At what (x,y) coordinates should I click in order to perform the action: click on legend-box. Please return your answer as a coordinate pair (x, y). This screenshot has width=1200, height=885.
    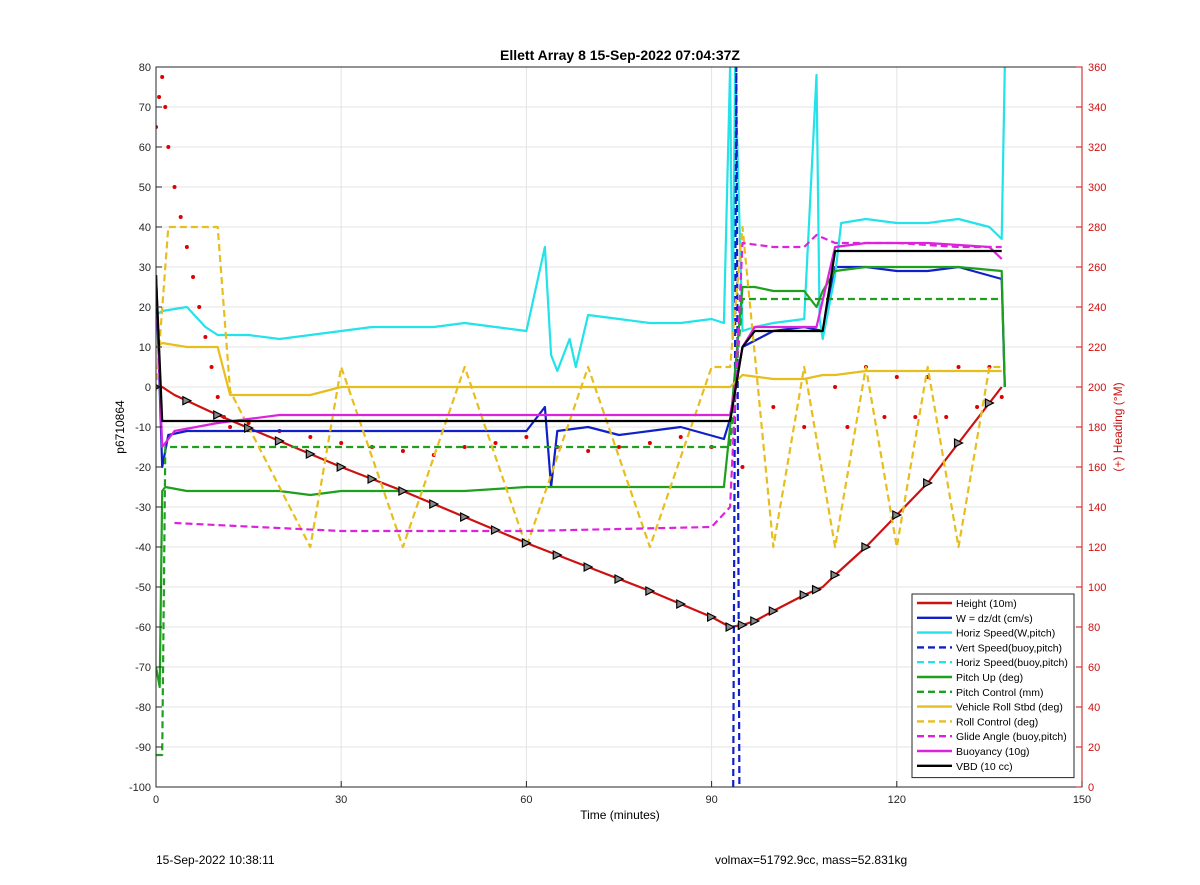
    Looking at the image, I should click on (993, 686).